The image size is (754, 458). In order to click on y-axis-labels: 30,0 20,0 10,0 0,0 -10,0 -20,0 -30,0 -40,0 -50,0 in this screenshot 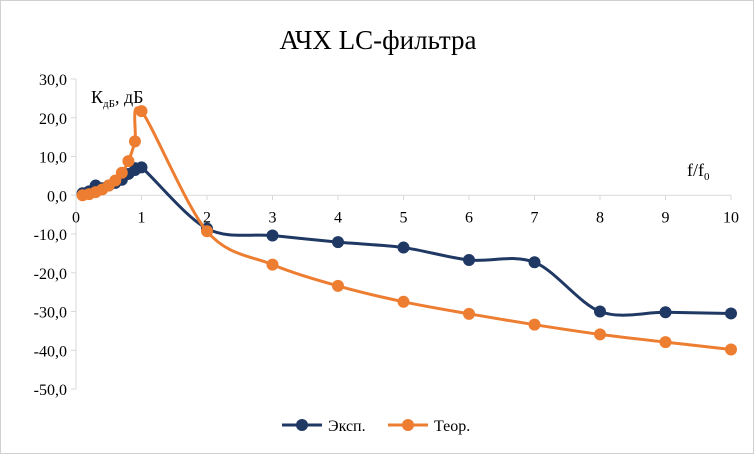, I will do `click(50, 235)`.